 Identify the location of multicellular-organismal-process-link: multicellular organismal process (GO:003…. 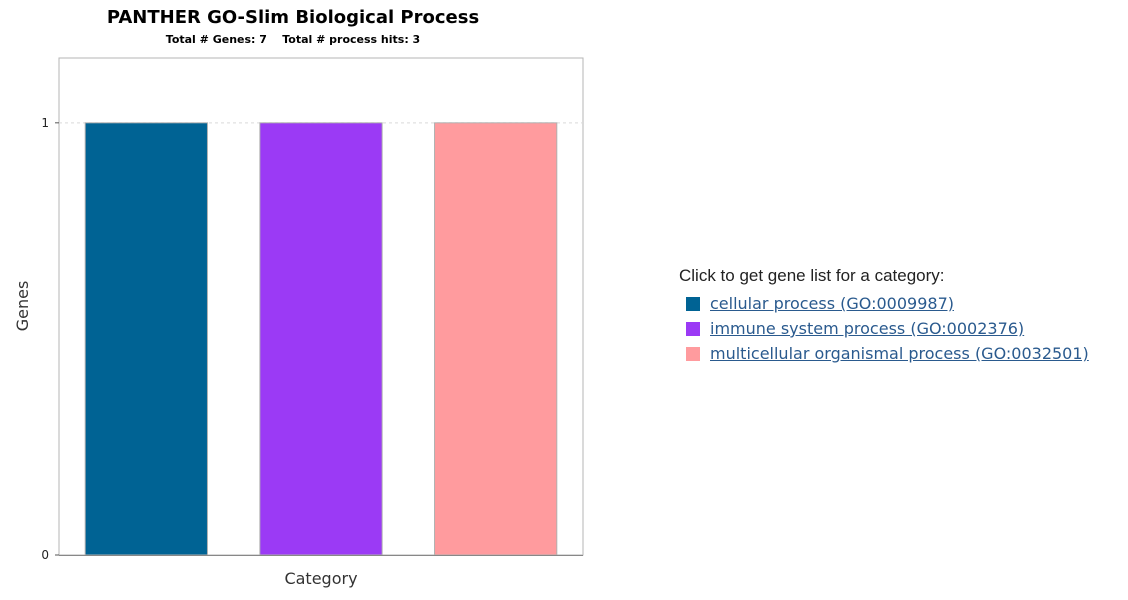
(899, 353).